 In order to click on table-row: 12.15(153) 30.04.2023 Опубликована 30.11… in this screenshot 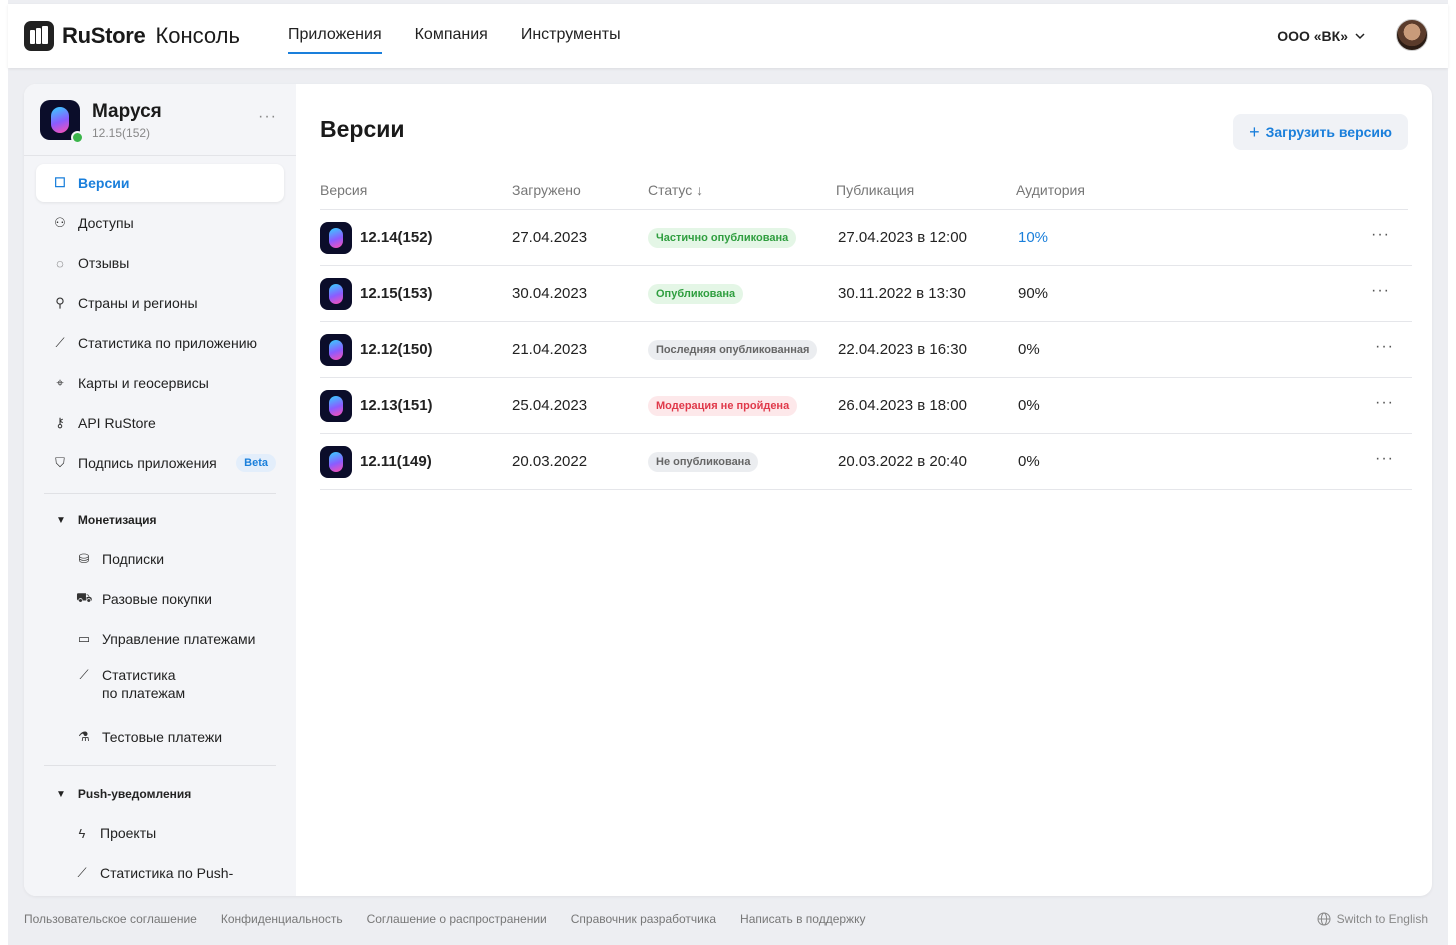, I will do `click(866, 294)`.